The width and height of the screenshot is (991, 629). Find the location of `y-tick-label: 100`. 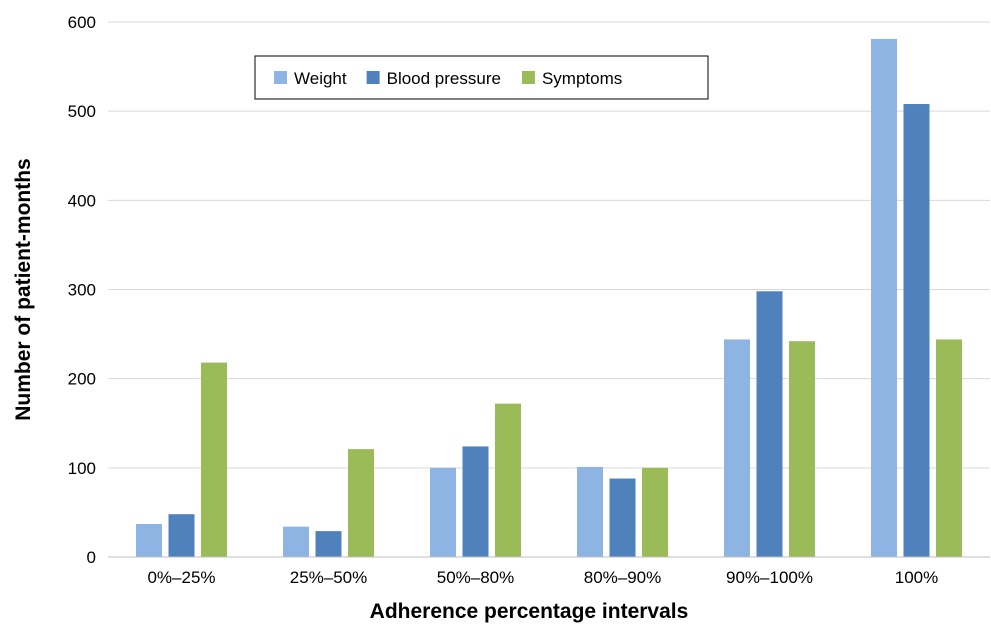

y-tick-label: 100 is located at coordinates (82, 468).